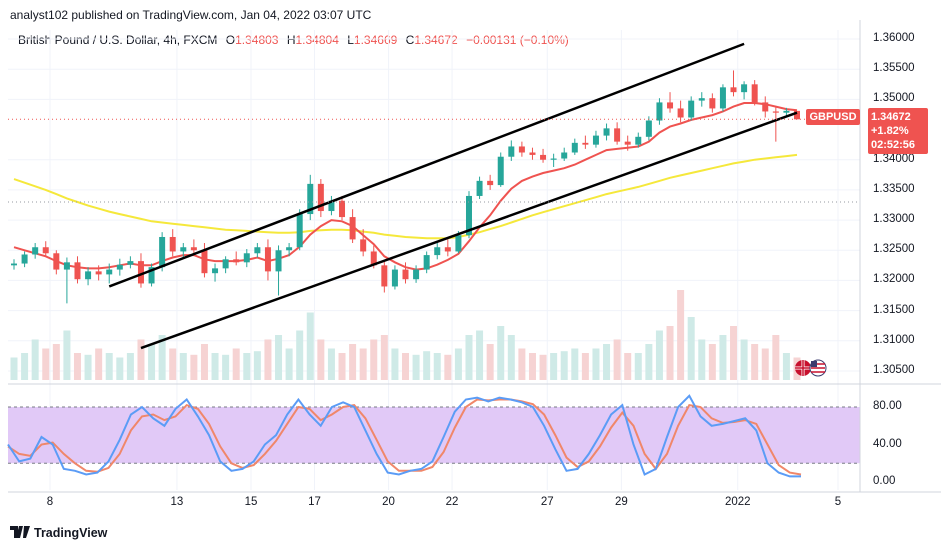 This screenshot has height=551, width=941. Describe the element at coordinates (257, 40) in the screenshot. I see `open-value: 1.34803` at that location.